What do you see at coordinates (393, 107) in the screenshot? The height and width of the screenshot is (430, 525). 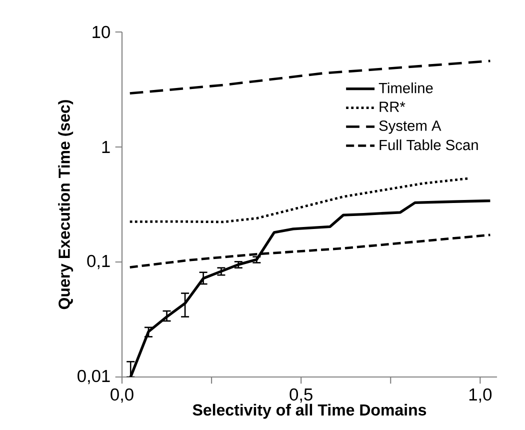 I see `legend-label: RR*` at bounding box center [393, 107].